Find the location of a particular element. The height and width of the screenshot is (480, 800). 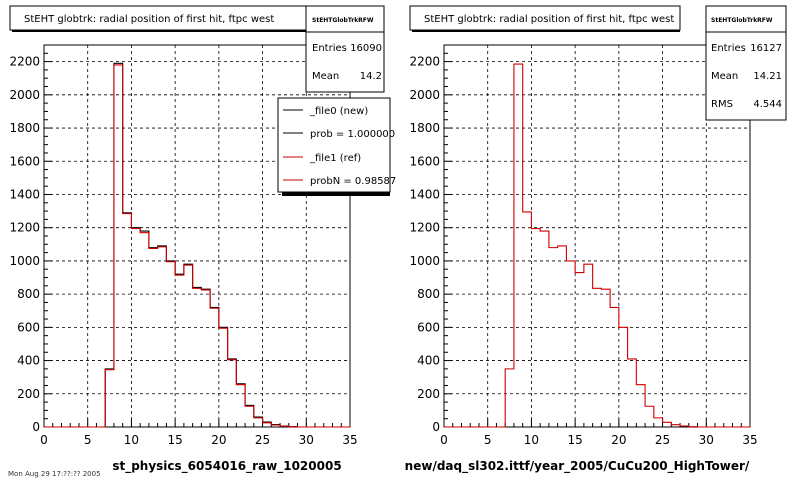

right-y-tick-label: 800 is located at coordinates (428, 294).